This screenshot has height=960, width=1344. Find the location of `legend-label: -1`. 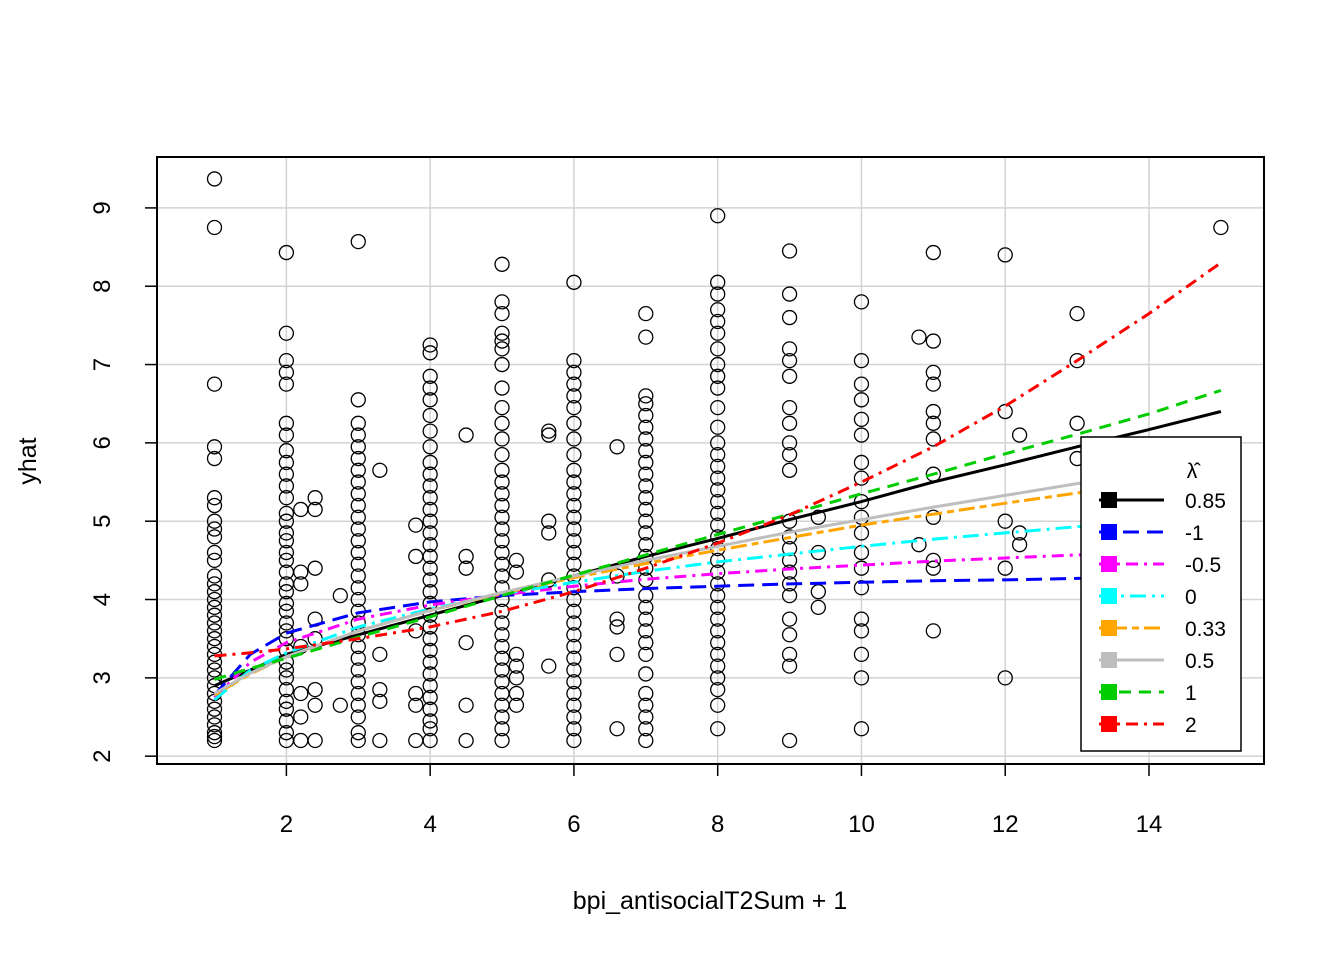

legend-label: -1 is located at coordinates (1194, 533).